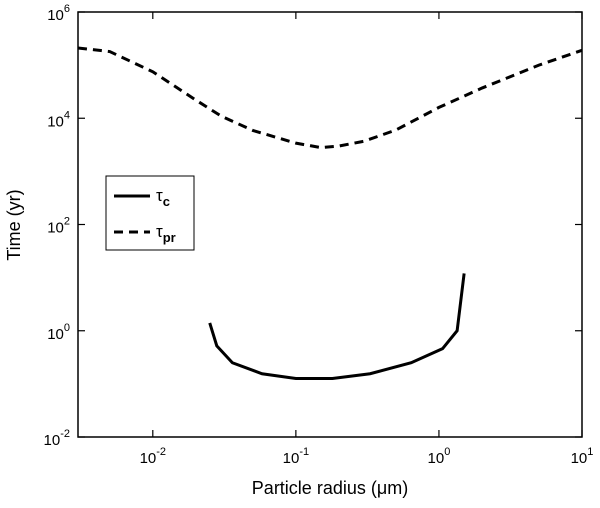  Describe the element at coordinates (150, 213) in the screenshot. I see `legend-box` at that location.